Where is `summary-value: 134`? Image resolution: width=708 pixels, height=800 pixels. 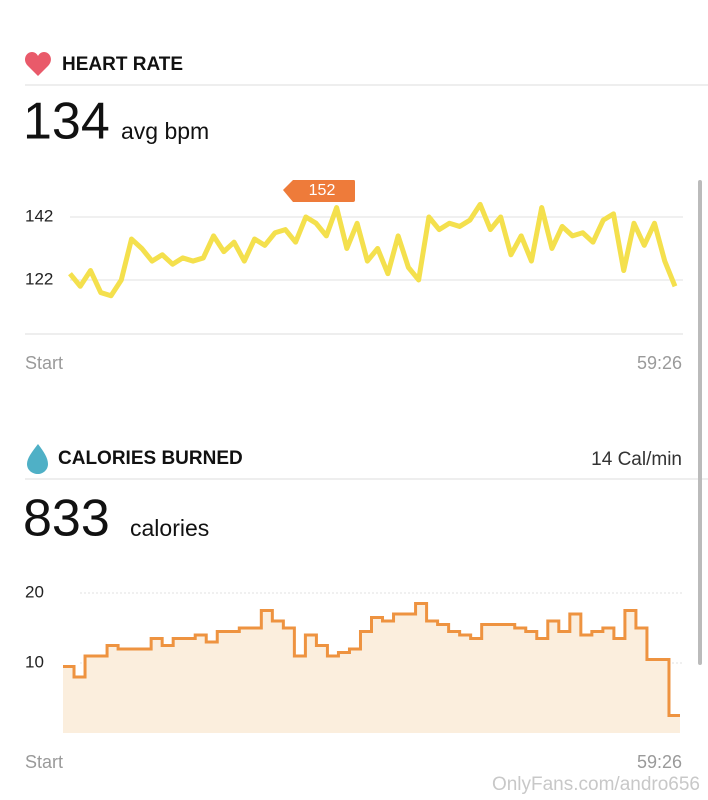
summary-value: 134 is located at coordinates (66, 122).